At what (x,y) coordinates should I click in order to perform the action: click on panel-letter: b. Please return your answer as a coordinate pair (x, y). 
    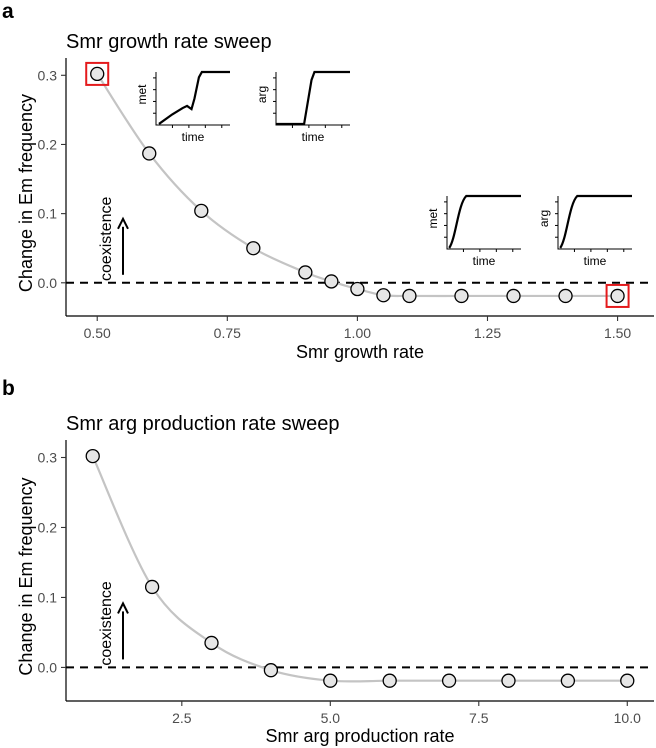
    Looking at the image, I should click on (8, 388).